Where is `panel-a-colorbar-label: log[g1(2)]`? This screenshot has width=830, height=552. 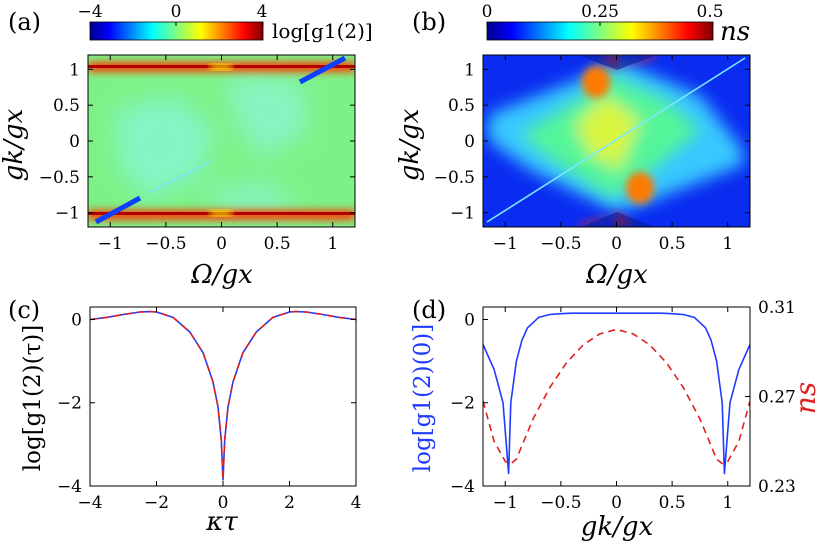
panel-a-colorbar-label: log[g1(2)] is located at coordinates (322, 31).